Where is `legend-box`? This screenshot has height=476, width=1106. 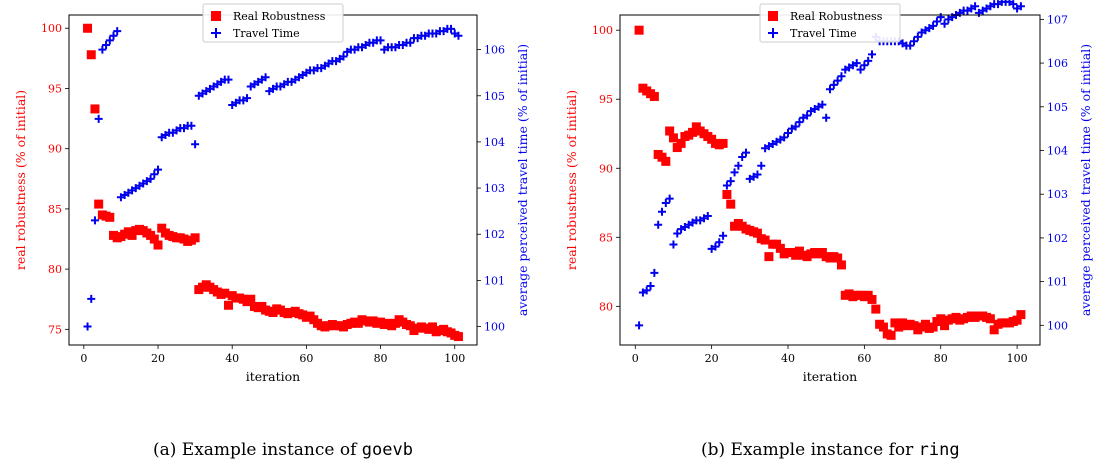
legend-box is located at coordinates (830, 23).